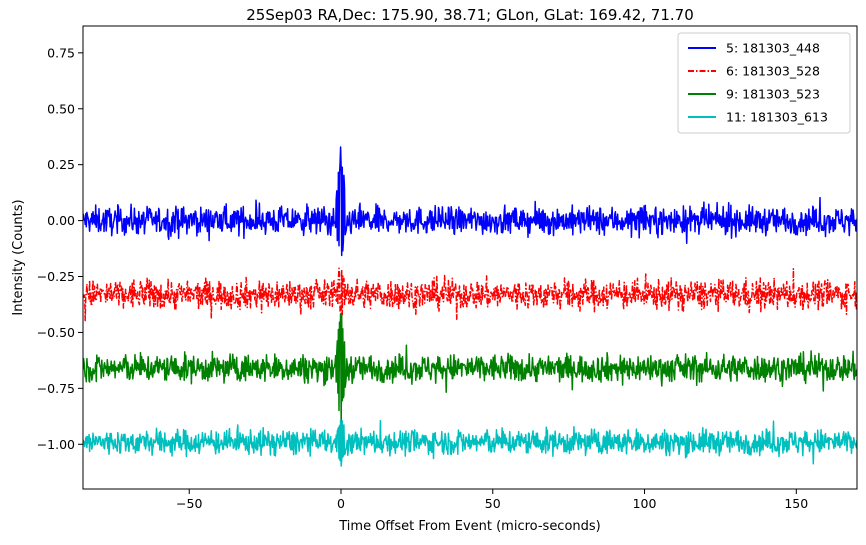 The image size is (866, 545). What do you see at coordinates (796, 503) in the screenshot?
I see `x-tick-label: 150` at bounding box center [796, 503].